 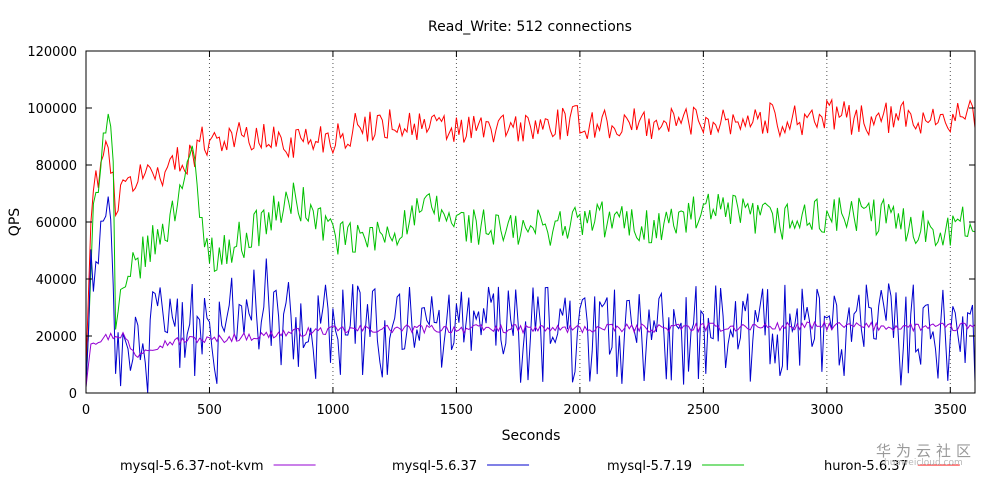 I want to click on y-tick-label: 0, so click(x=73, y=394).